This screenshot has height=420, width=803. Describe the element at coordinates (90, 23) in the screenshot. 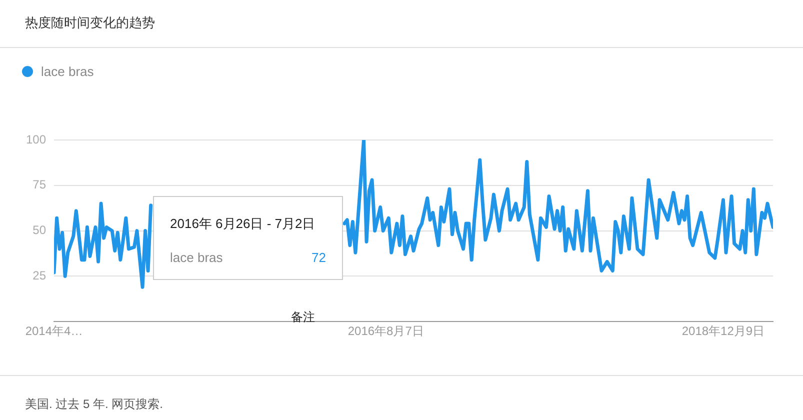

I see `chart-title: 热度随时间变化的趋势` at that location.